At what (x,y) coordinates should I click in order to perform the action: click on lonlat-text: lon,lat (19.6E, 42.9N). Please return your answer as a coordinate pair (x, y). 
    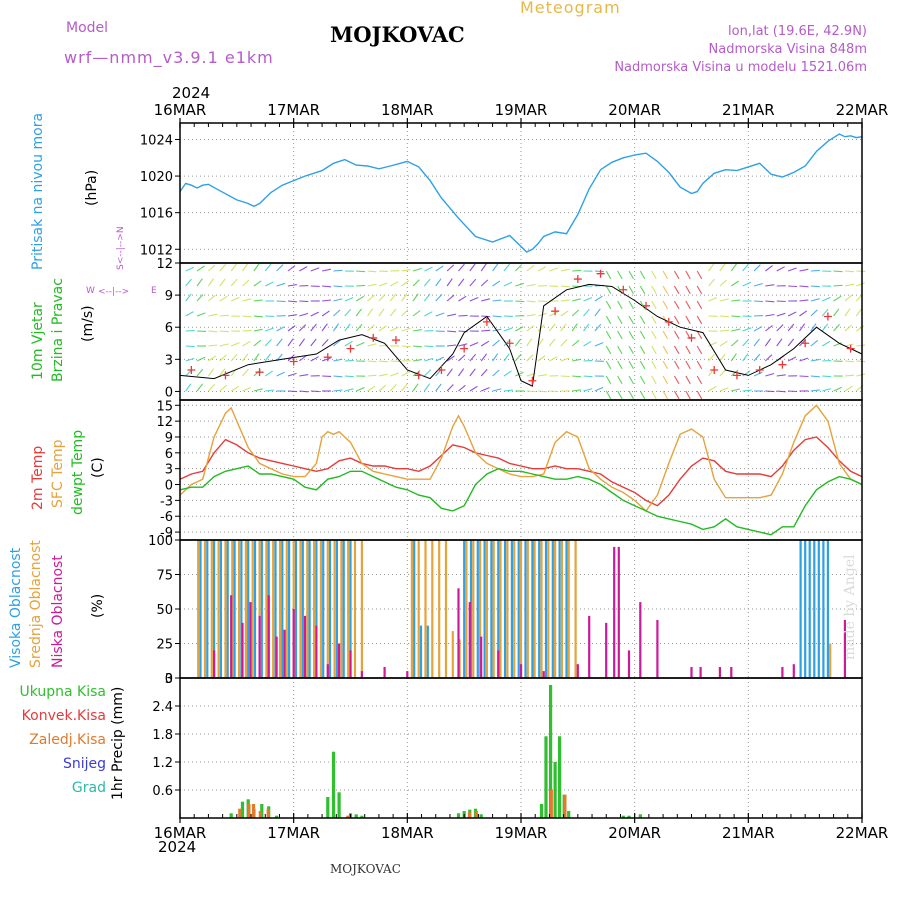
    Looking at the image, I should click on (797, 31).